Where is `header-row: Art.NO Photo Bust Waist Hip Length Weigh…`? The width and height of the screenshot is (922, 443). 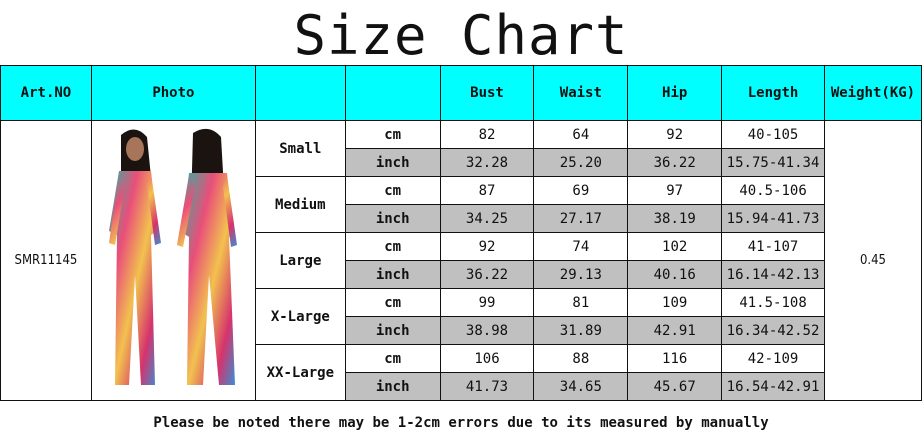
header-row: Art.NO Photo Bust Waist Hip Length Weigh… is located at coordinates (461, 93).